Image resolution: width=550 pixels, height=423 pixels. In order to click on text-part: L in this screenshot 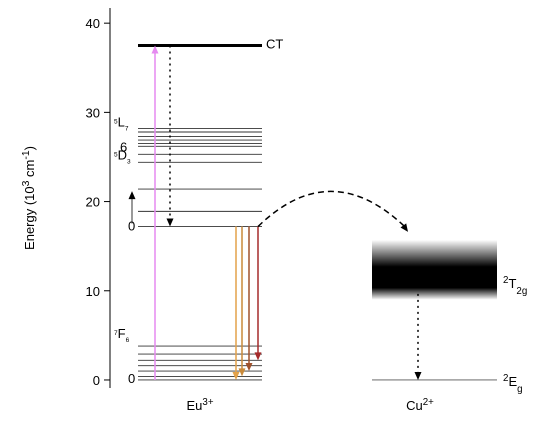, I will do `click(121, 121)`.